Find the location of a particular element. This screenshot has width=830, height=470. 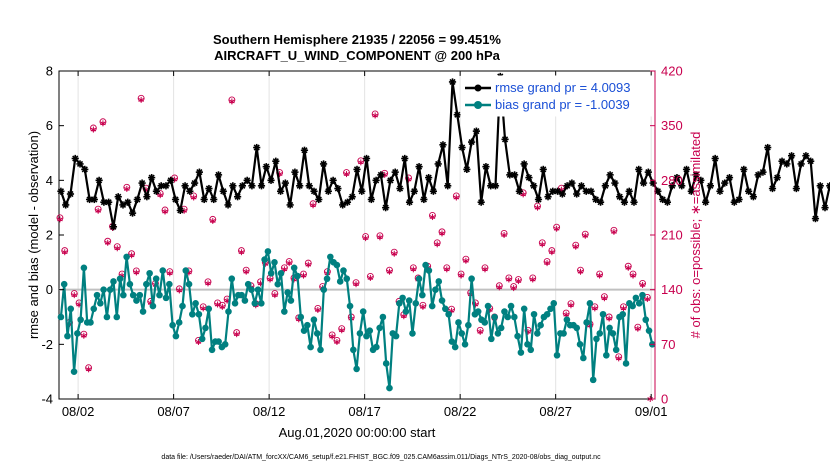

legend-rmse-label: rmse grand pr = 4.0093 is located at coordinates (563, 87).